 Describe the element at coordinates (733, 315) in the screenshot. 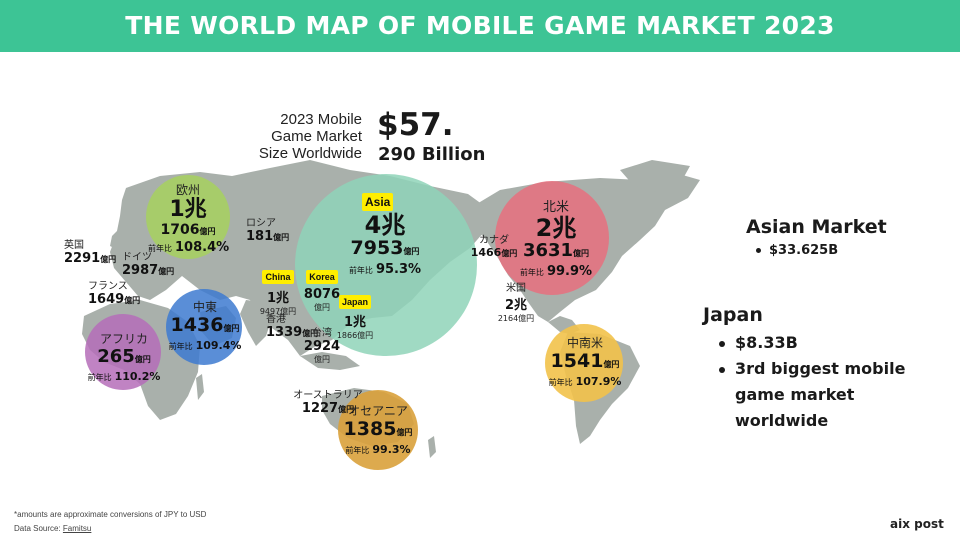

I see `japan-heading: Japan` at that location.